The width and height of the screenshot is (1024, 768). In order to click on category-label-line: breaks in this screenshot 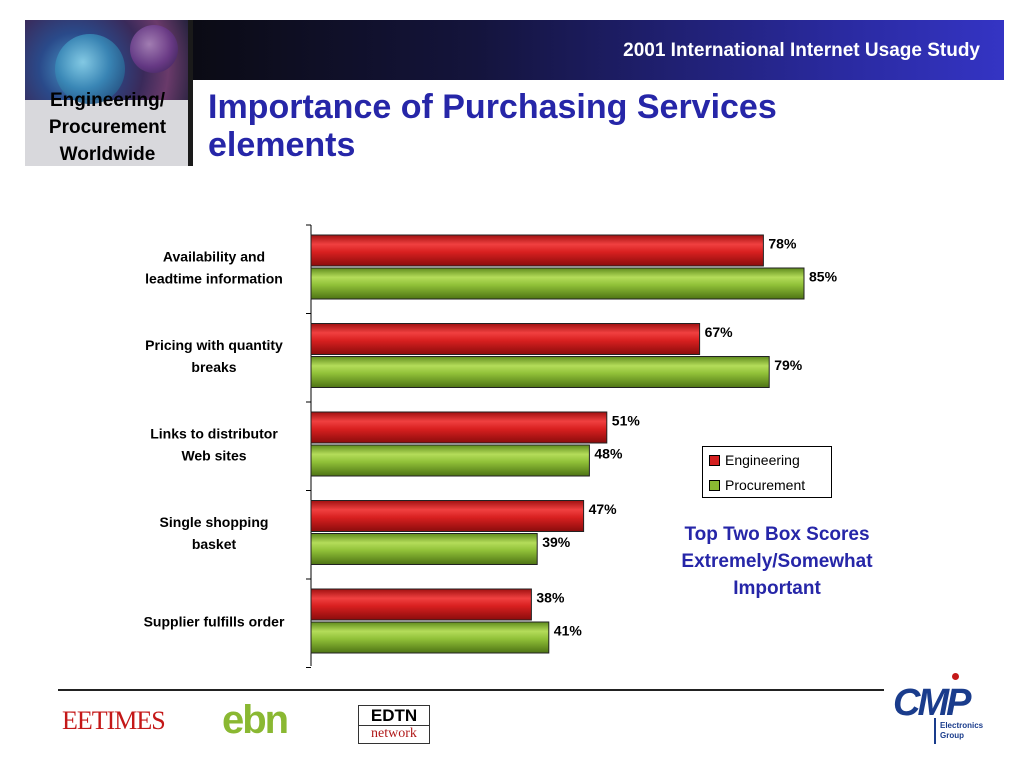, I will do `click(213, 367)`.